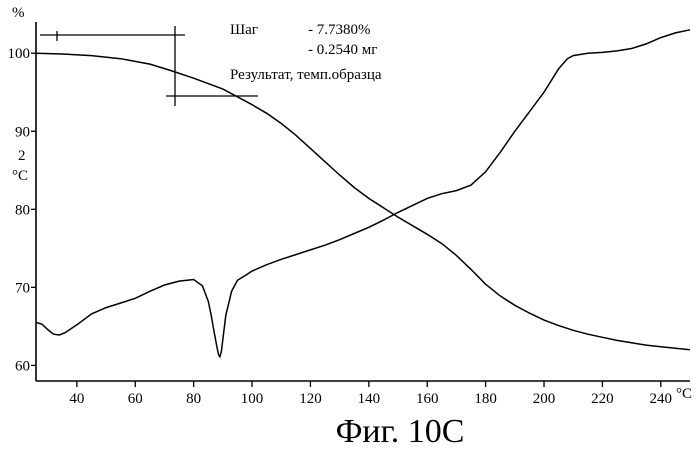 This screenshot has width=700, height=449. I want to click on x-tick-label: 240, so click(661, 399).